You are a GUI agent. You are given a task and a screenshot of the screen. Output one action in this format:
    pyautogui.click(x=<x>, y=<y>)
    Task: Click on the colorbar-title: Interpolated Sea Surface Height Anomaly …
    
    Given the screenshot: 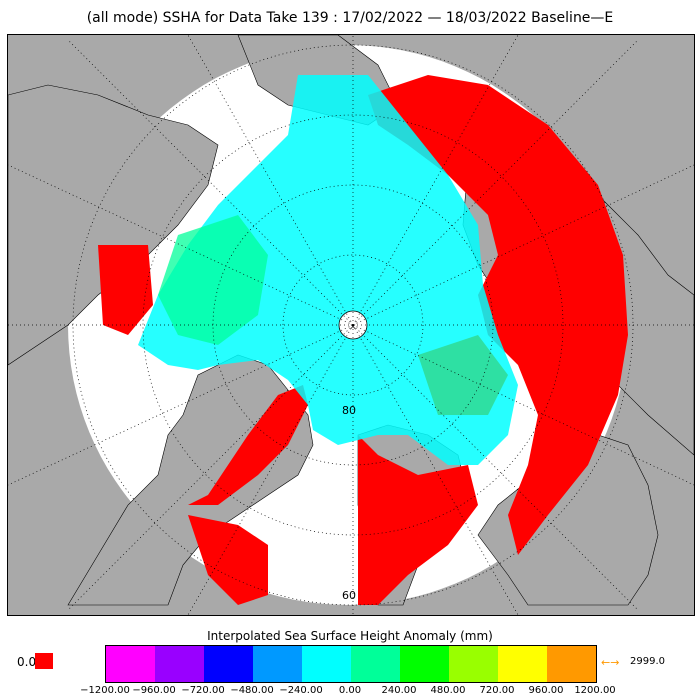 What is the action you would take?
    pyautogui.click(x=350, y=636)
    